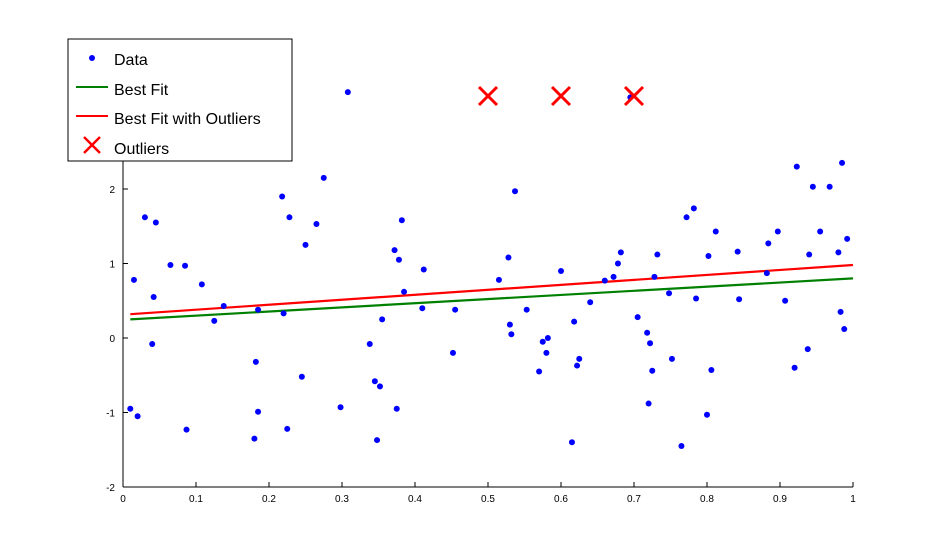 This screenshot has width=944, height=547. What do you see at coordinates (141, 90) in the screenshot?
I see `legend-label-best-fit: Best Fit` at bounding box center [141, 90].